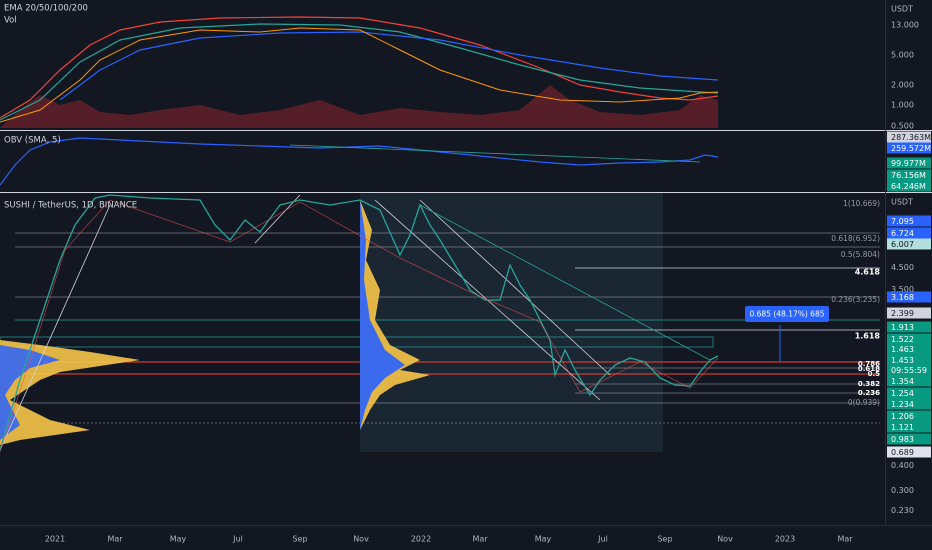 The width and height of the screenshot is (932, 550). What do you see at coordinates (855, 299) in the screenshot?
I see `fib-label: 0.236(3.235)` at bounding box center [855, 299].